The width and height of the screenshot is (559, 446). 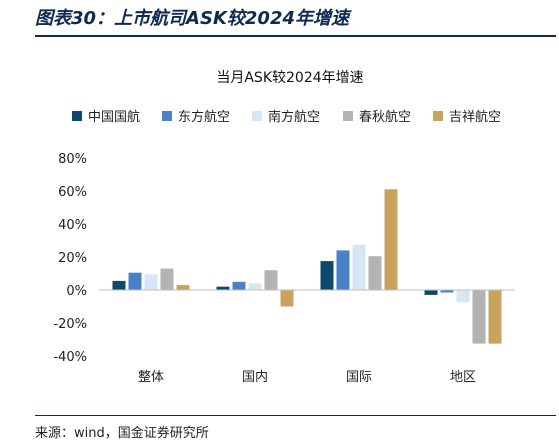 What do you see at coordinates (289, 78) in the screenshot?
I see `chart-title: 当月ASK较2024年增速` at bounding box center [289, 78].